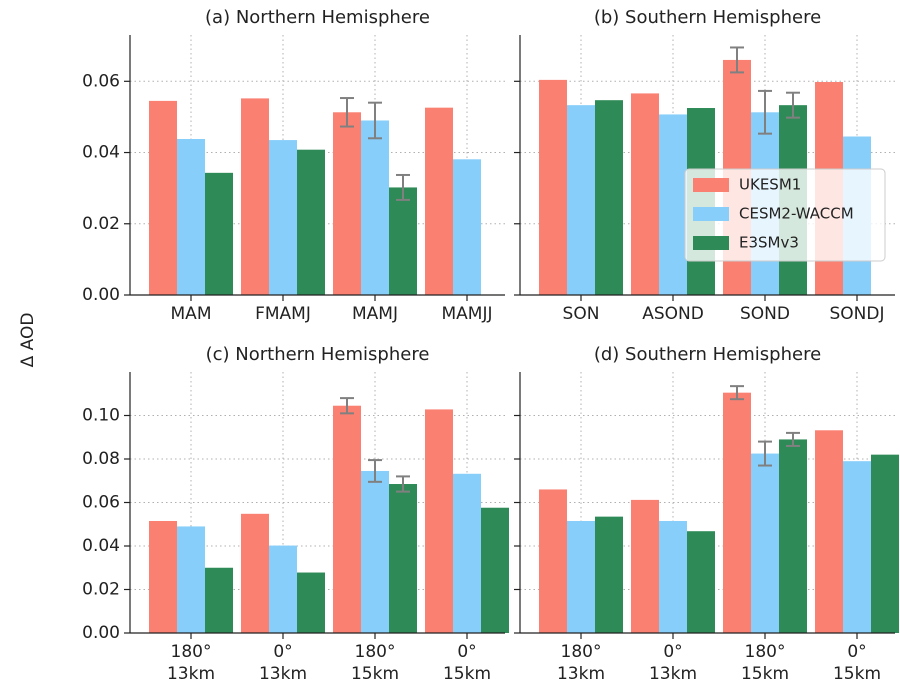  I want to click on chart-title: (d) Southern Hemisphere, so click(707, 354).